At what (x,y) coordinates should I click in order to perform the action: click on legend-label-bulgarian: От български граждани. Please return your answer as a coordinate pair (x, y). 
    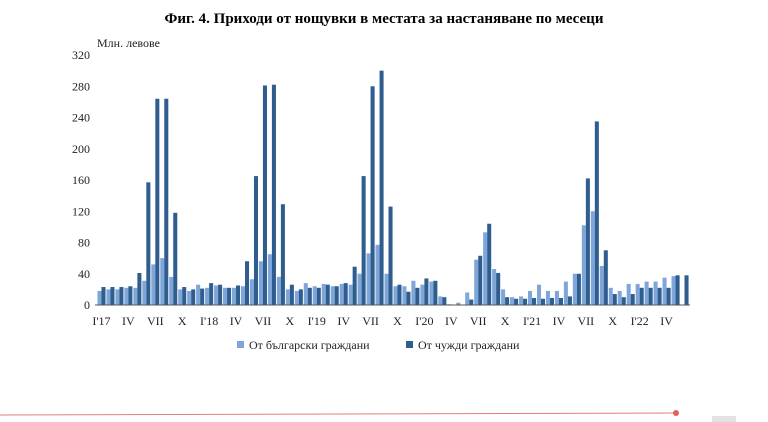
    Looking at the image, I should click on (309, 345).